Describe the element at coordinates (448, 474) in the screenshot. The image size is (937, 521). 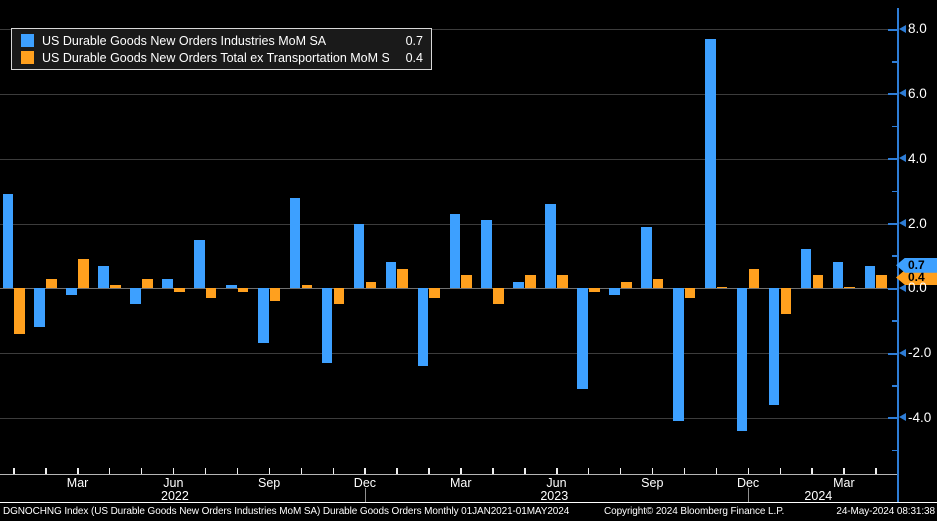
I see `x-axis-line` at that location.